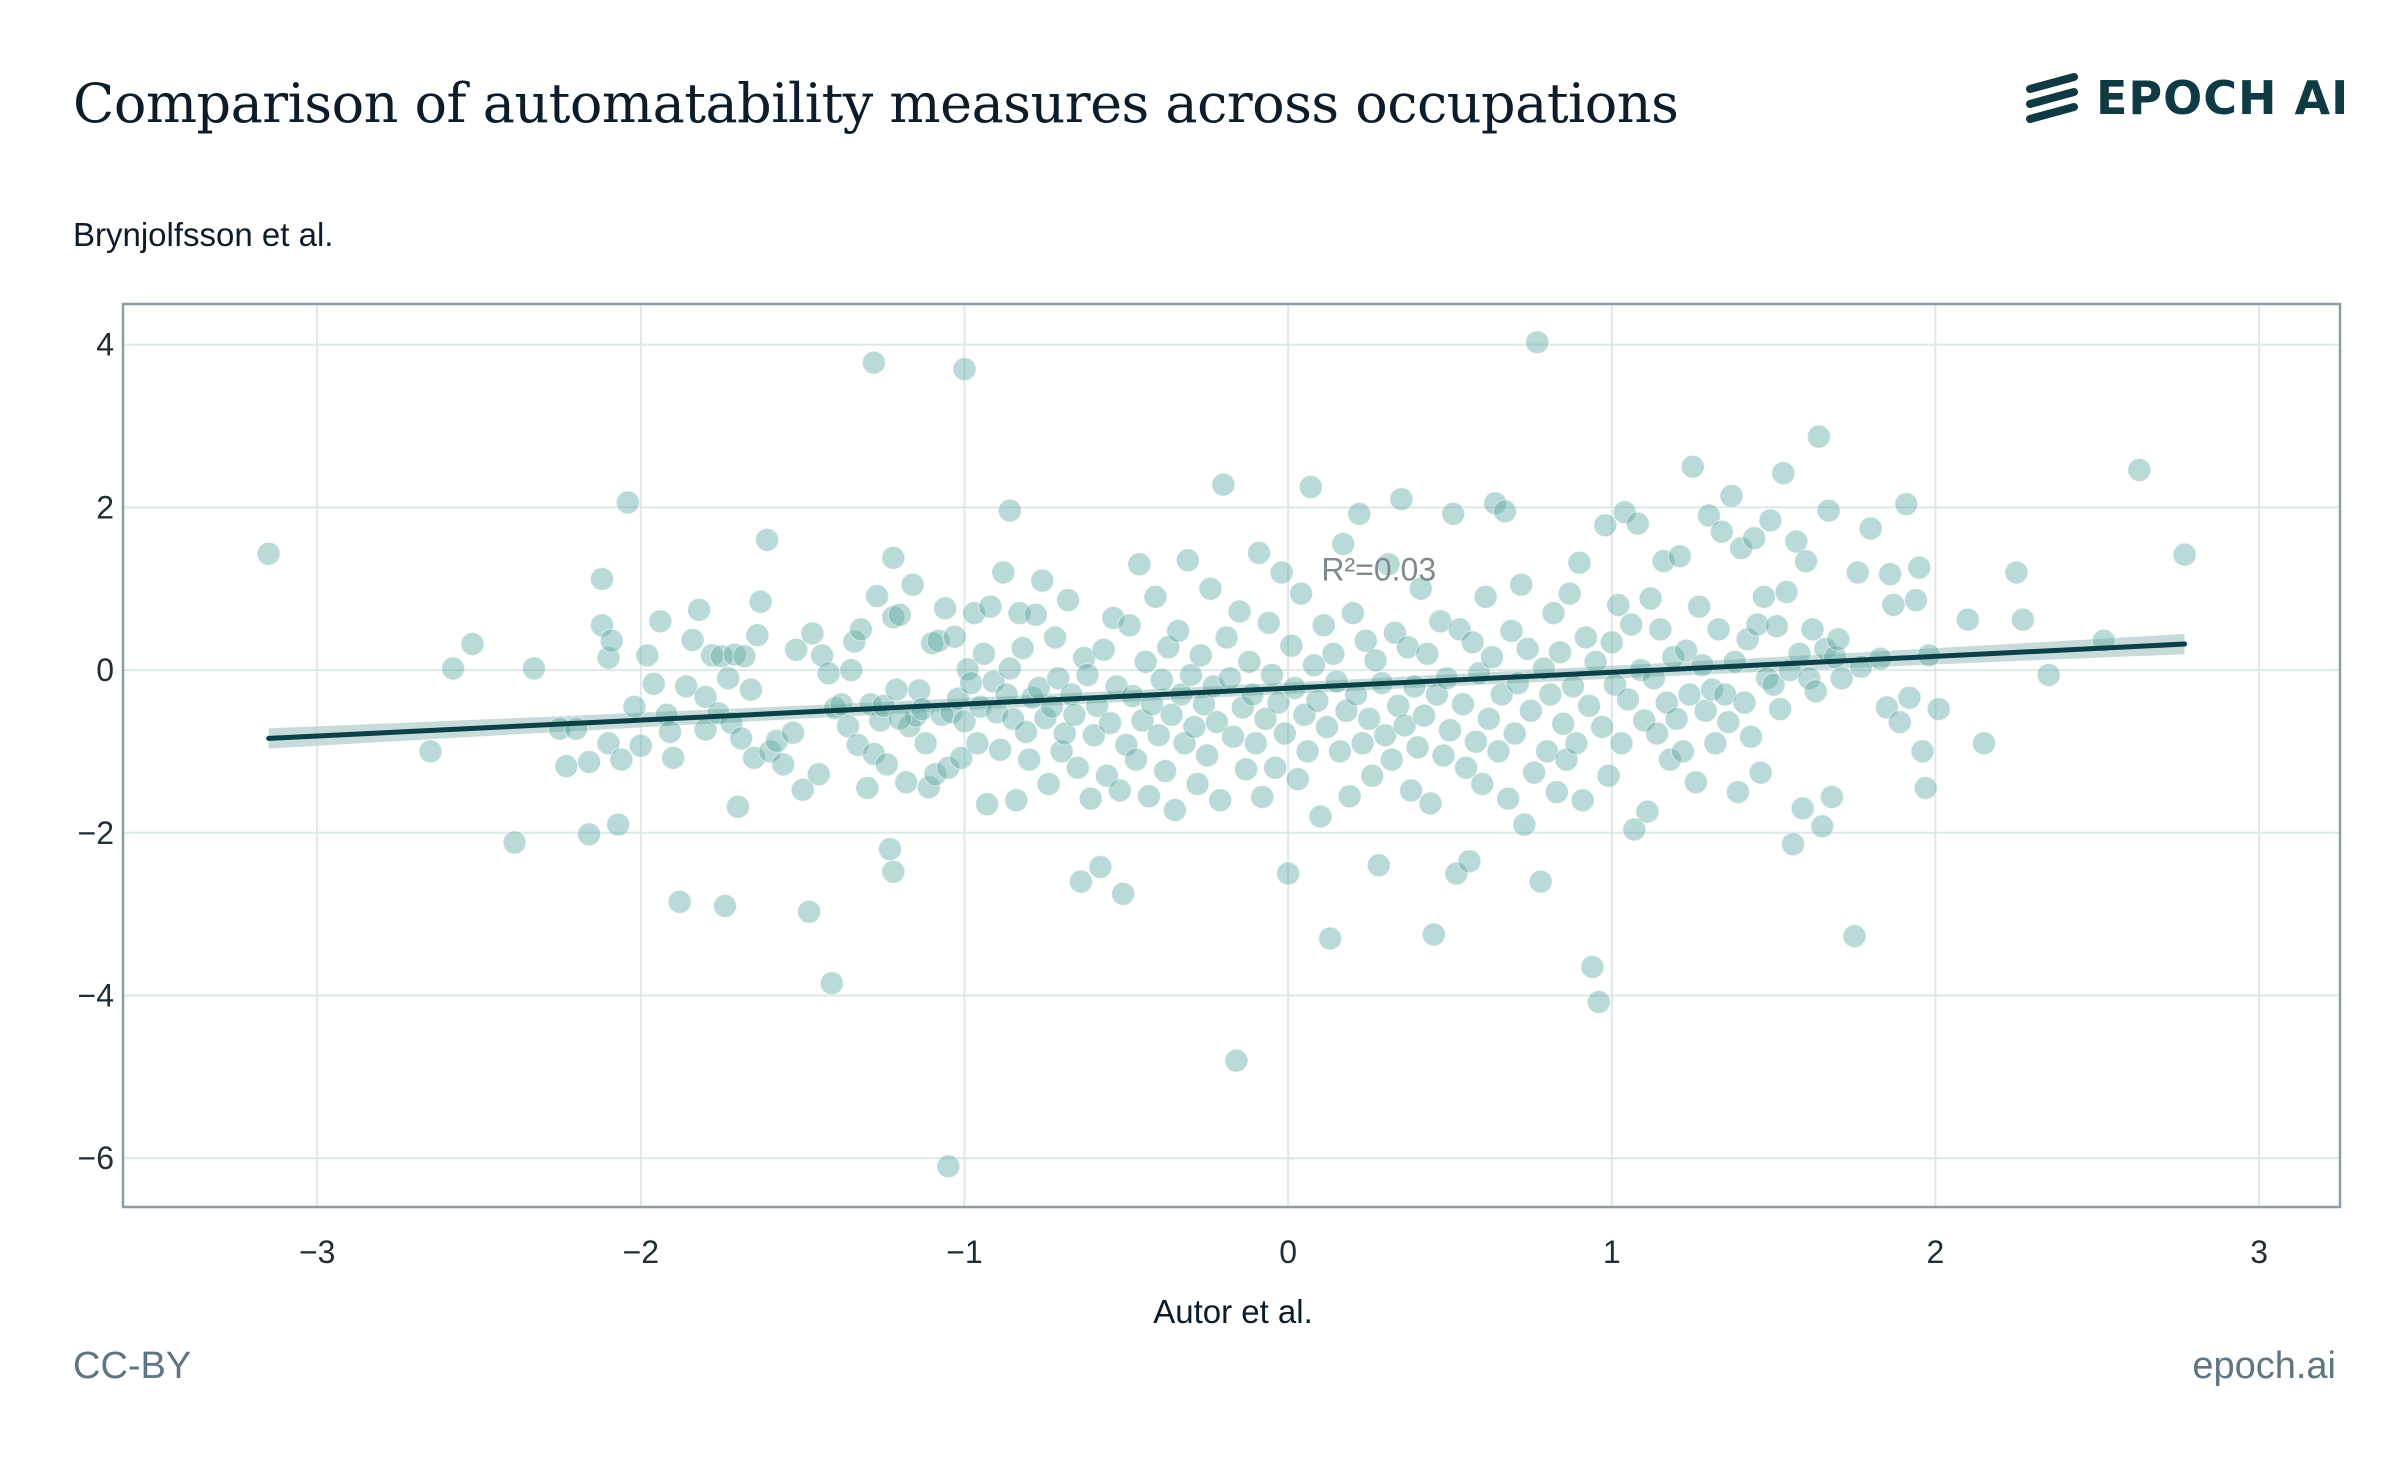  What do you see at coordinates (2186, 98) in the screenshot?
I see `brand-logo: EPOCH AI` at bounding box center [2186, 98].